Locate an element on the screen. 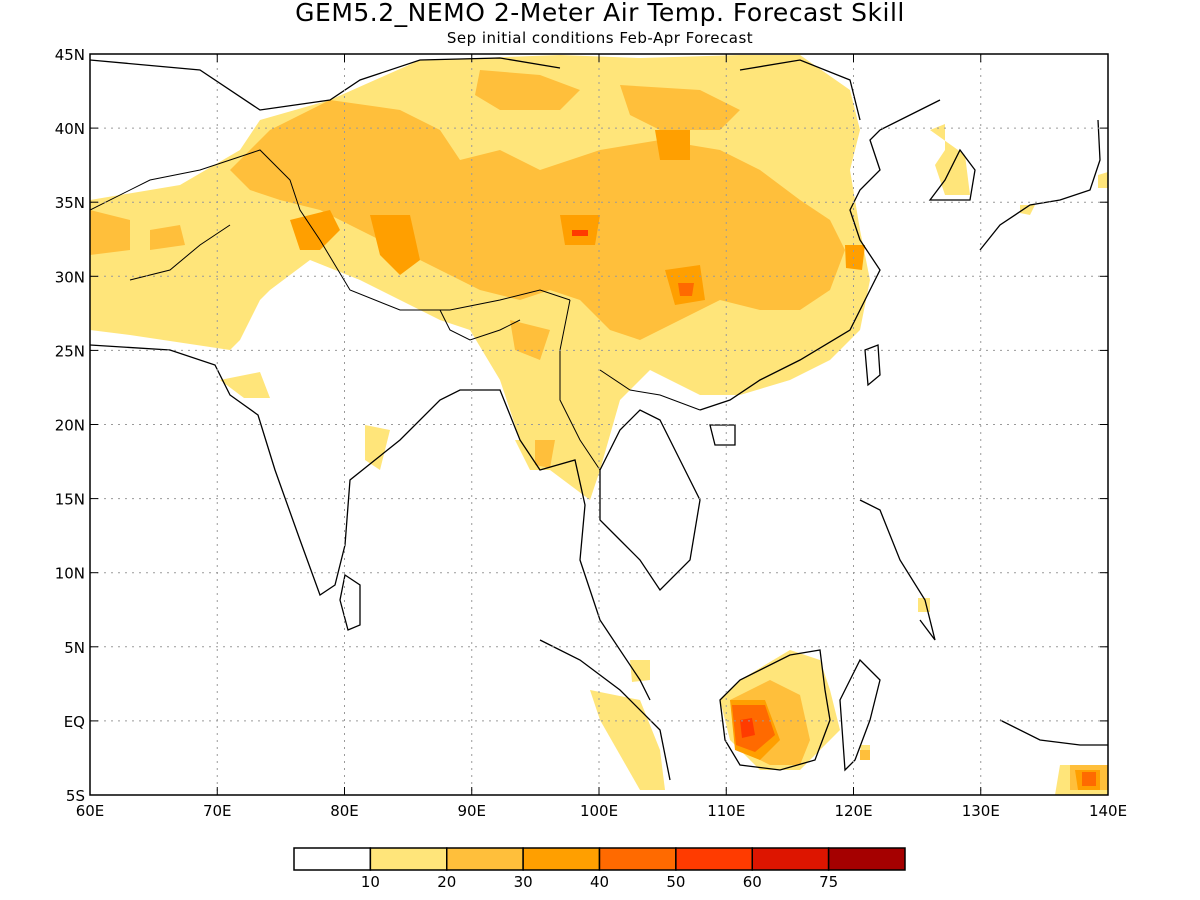 The width and height of the screenshot is (1200, 900). colorbar-label: 30 is located at coordinates (523, 882).